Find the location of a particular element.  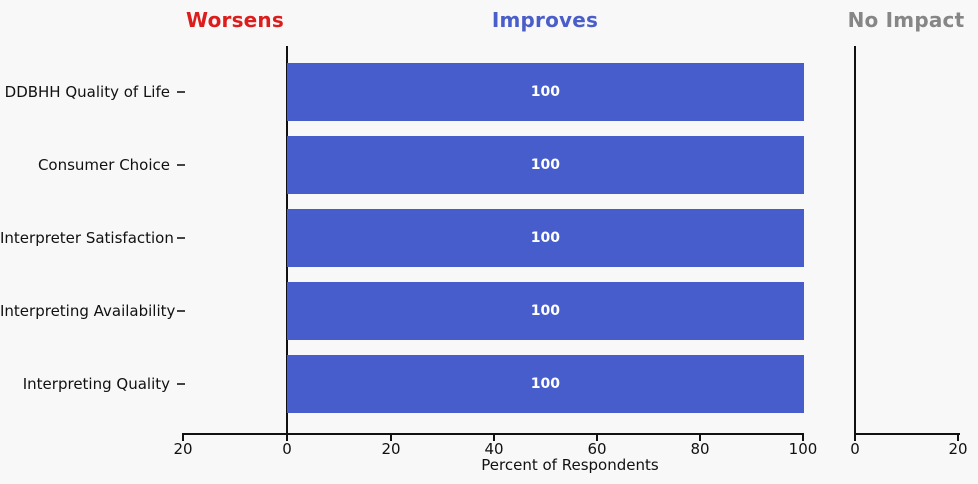

x-tick-label: 40 is located at coordinates (494, 449).